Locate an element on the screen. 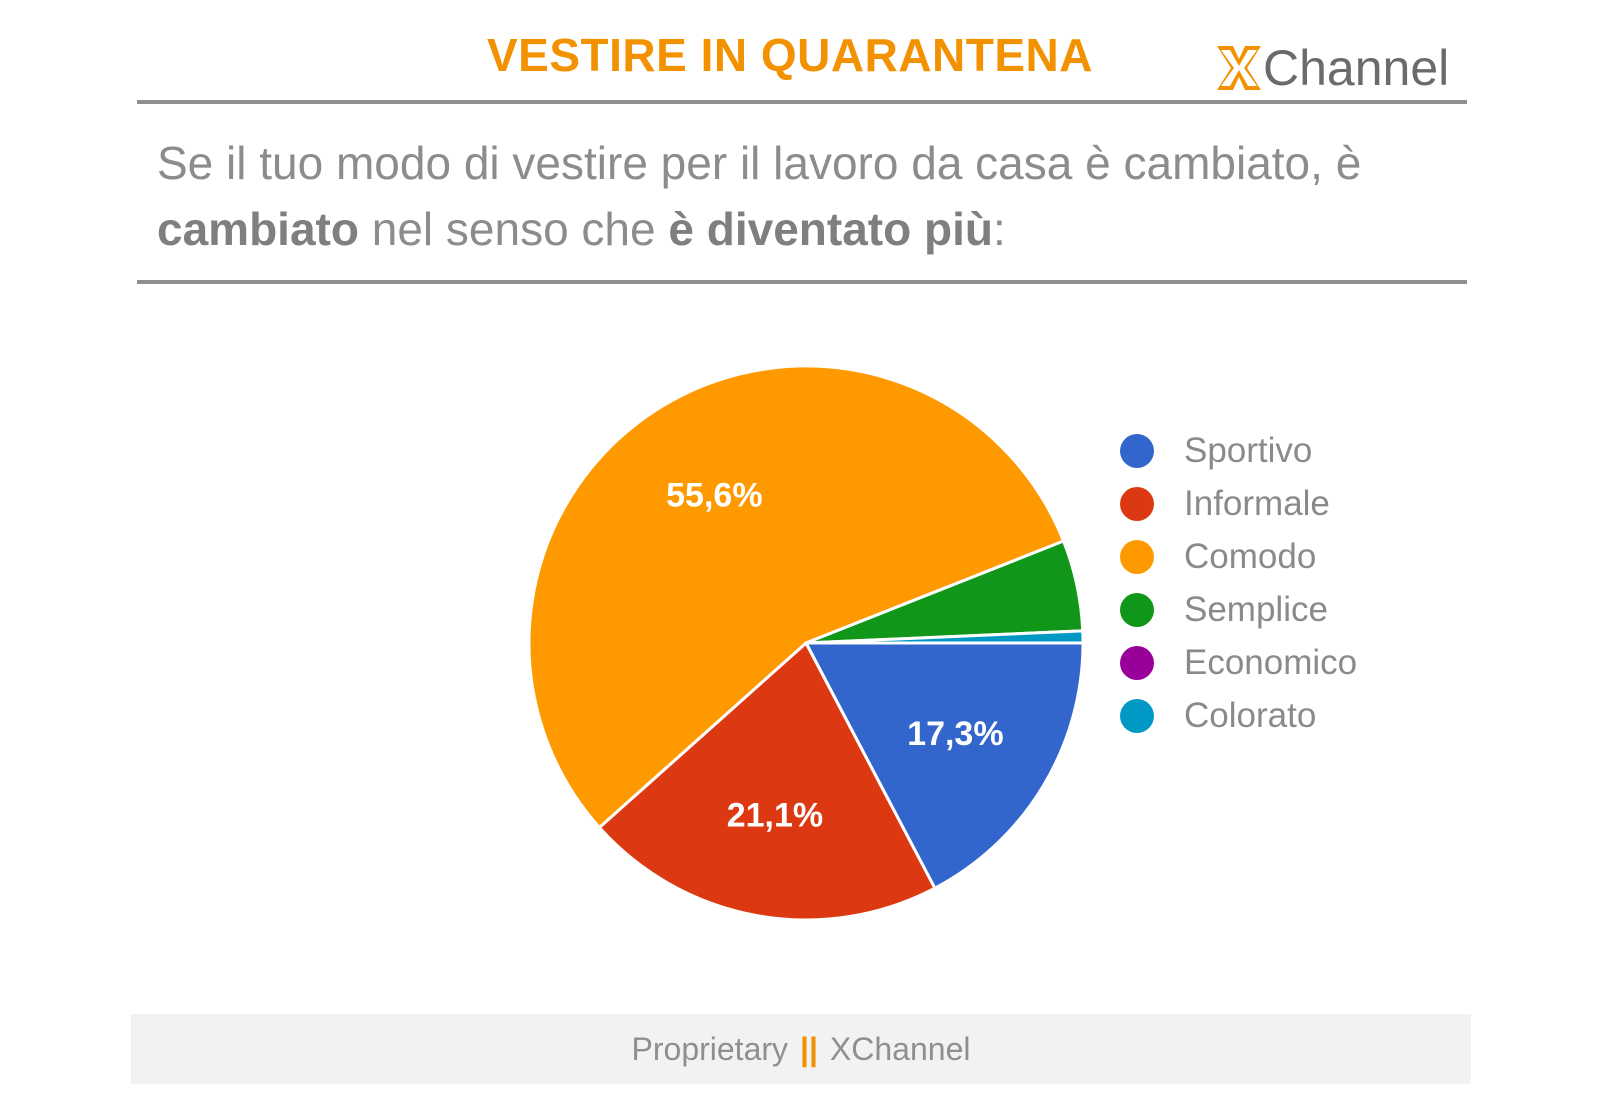 The image size is (1602, 1100). pie-slice-sportivo is located at coordinates (944, 766).